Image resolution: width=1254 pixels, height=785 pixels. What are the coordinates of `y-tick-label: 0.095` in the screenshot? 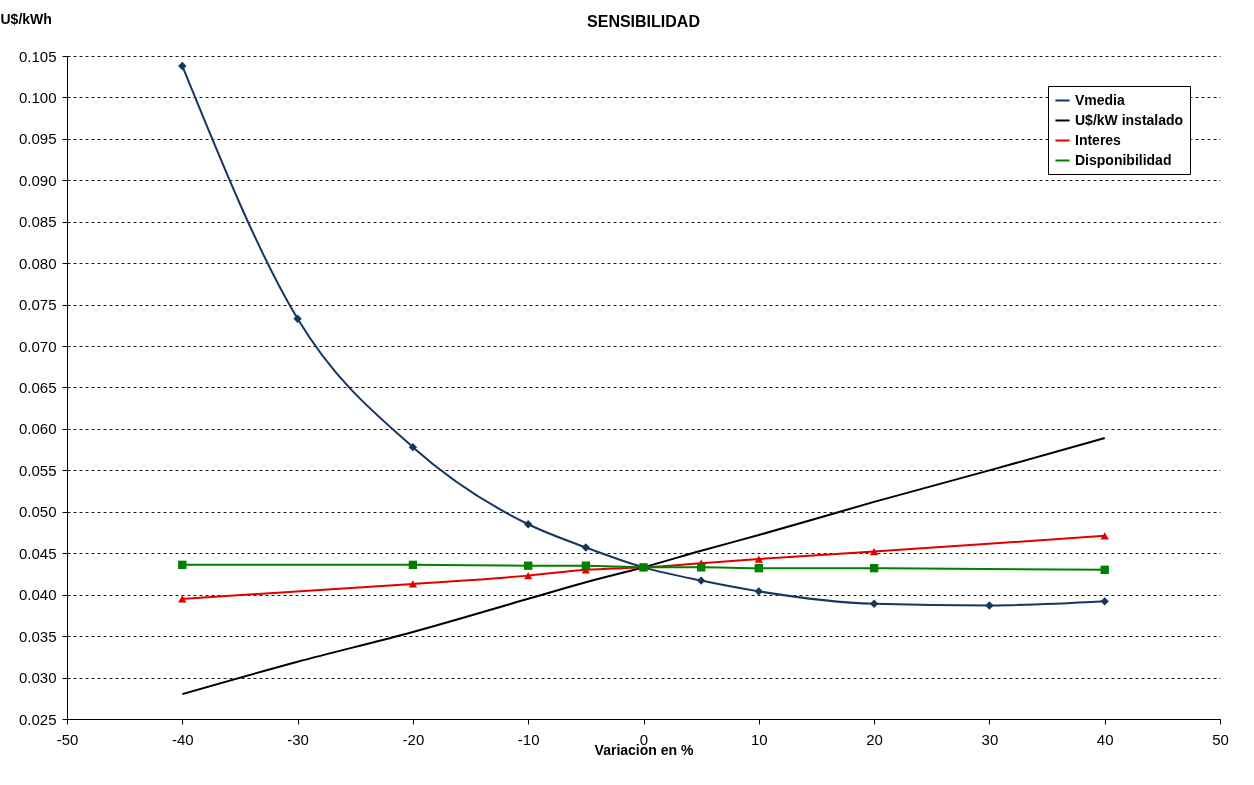 It's located at (37, 139).